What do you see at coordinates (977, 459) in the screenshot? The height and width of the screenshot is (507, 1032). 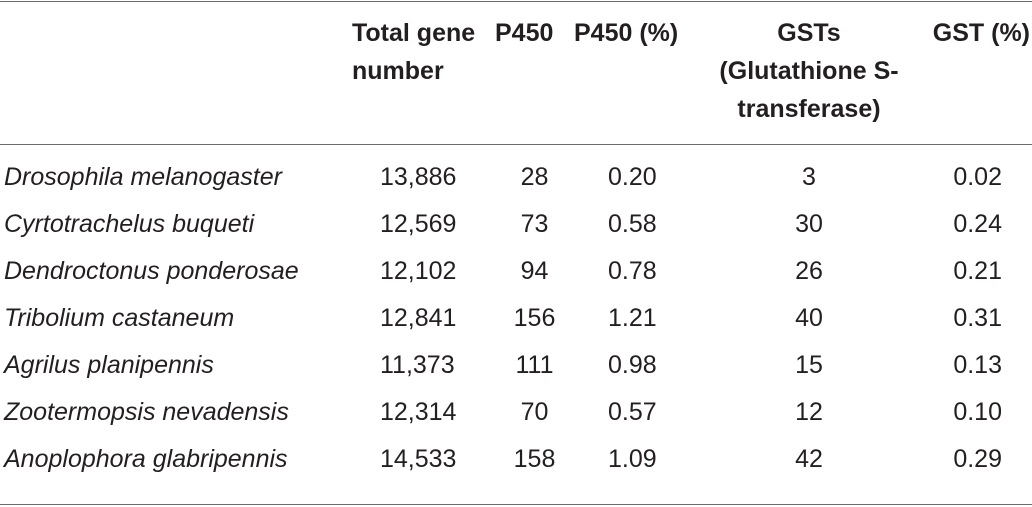 I see `cell-gst-percent: 0.29` at bounding box center [977, 459].